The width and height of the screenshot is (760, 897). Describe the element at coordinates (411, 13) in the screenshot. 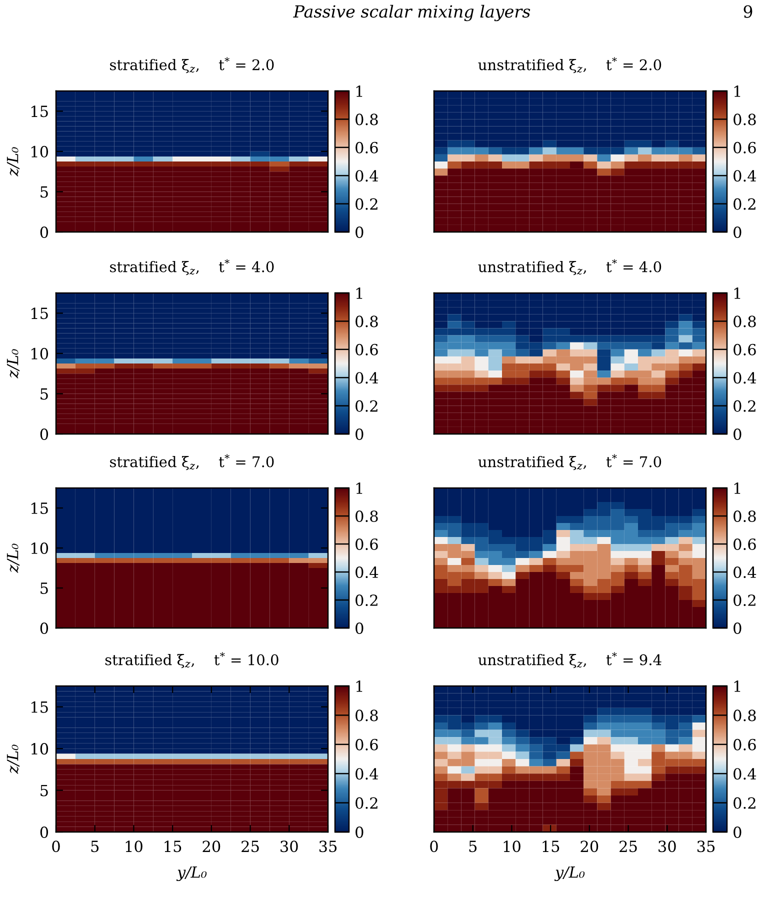

I see `text: Passive scalar mixing layers` at that location.